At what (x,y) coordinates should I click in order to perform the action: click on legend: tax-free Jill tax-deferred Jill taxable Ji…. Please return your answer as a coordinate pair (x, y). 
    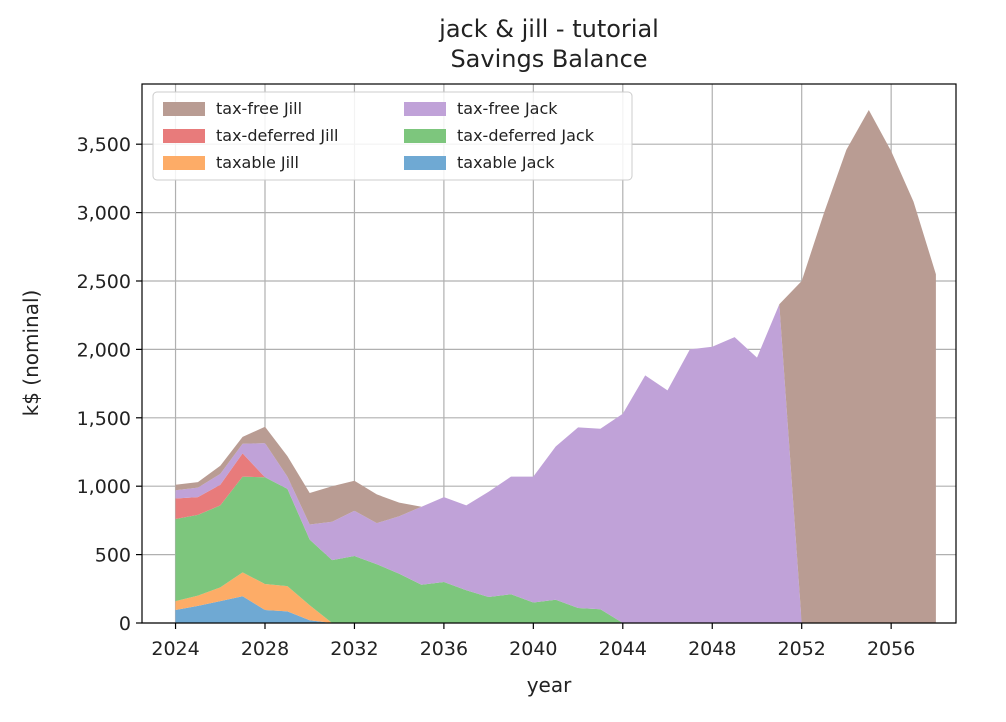
    Looking at the image, I should click on (392, 136).